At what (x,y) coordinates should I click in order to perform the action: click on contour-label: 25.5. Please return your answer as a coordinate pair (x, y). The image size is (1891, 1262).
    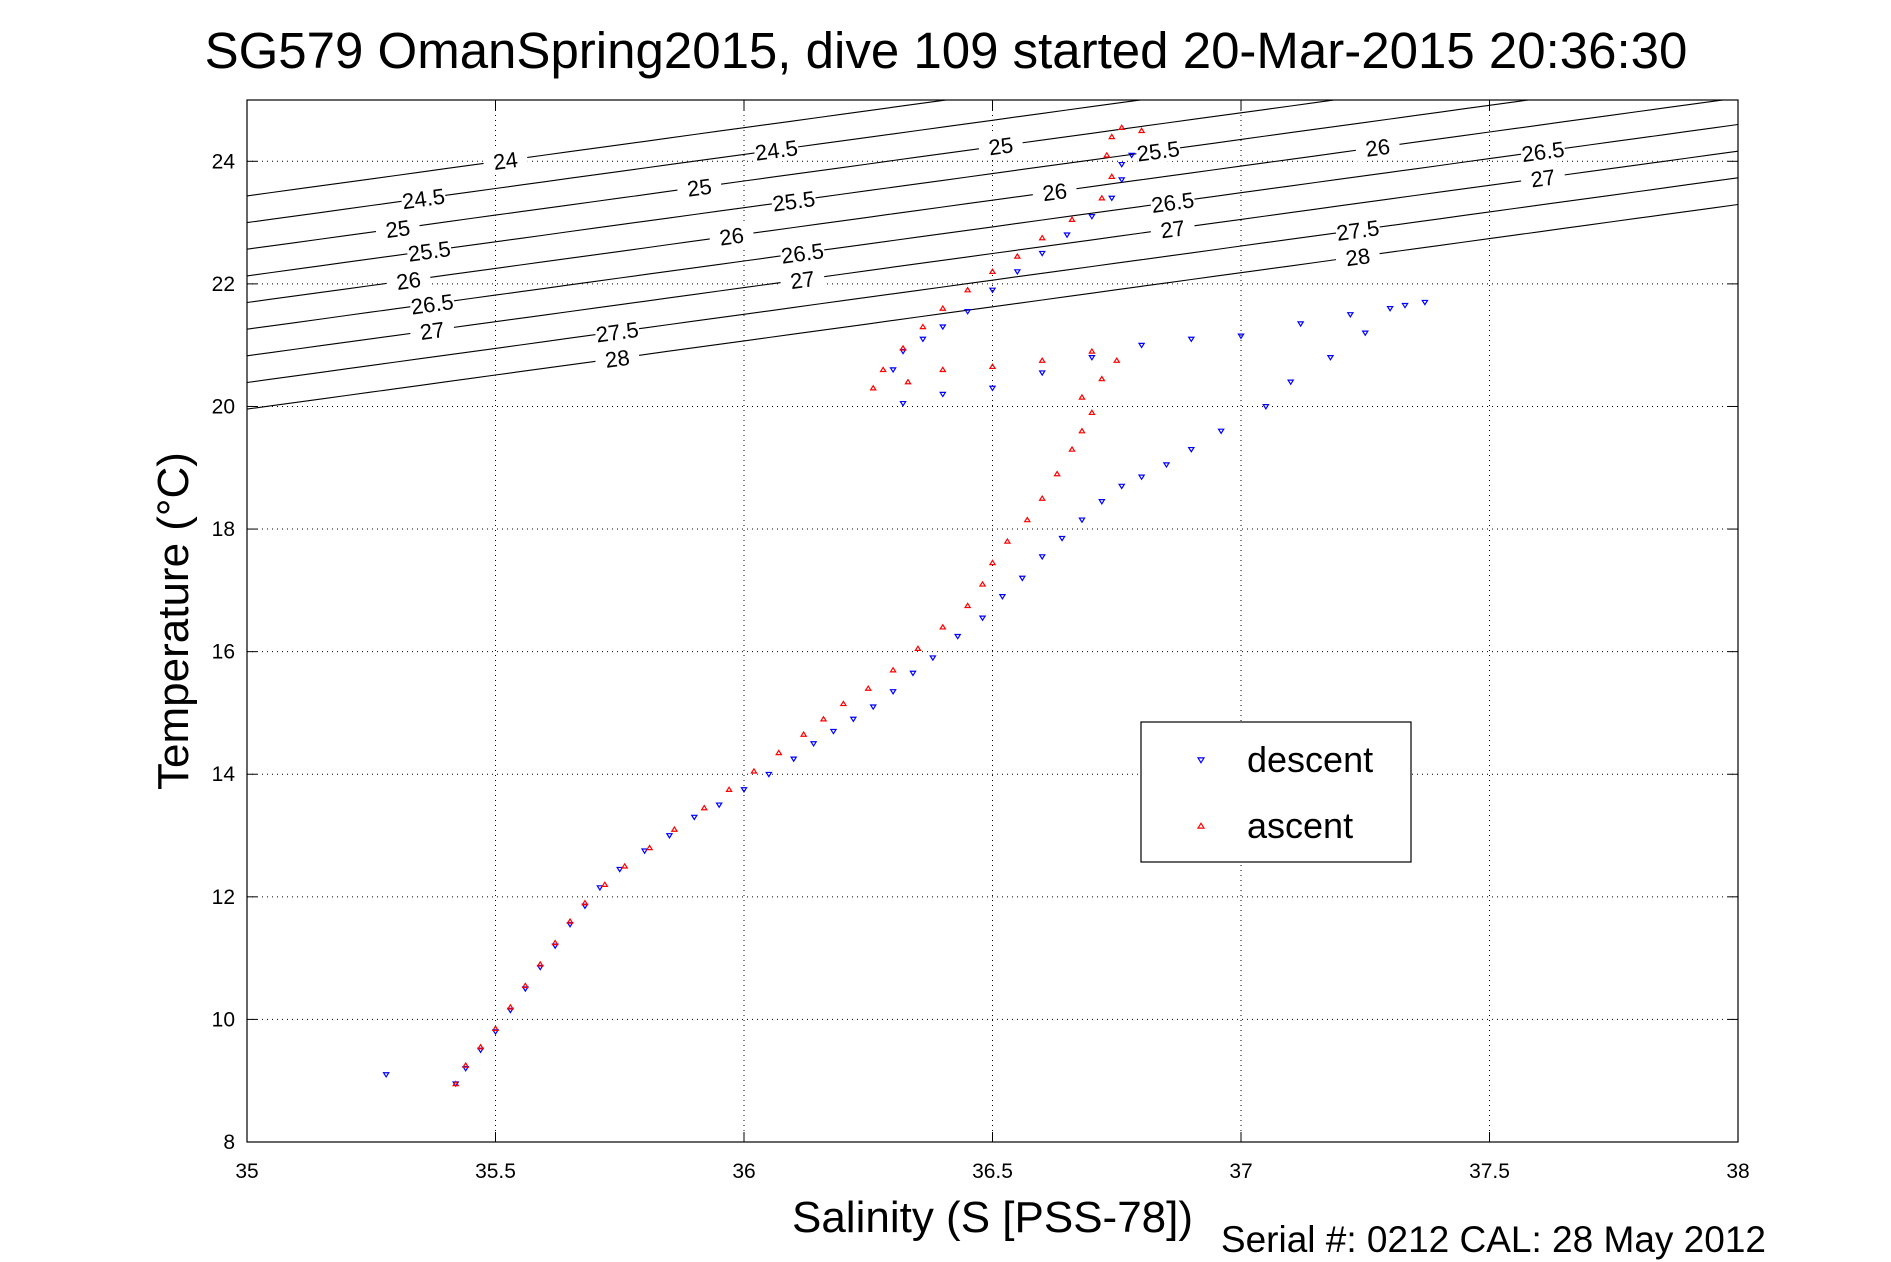
    Looking at the image, I should click on (429, 251).